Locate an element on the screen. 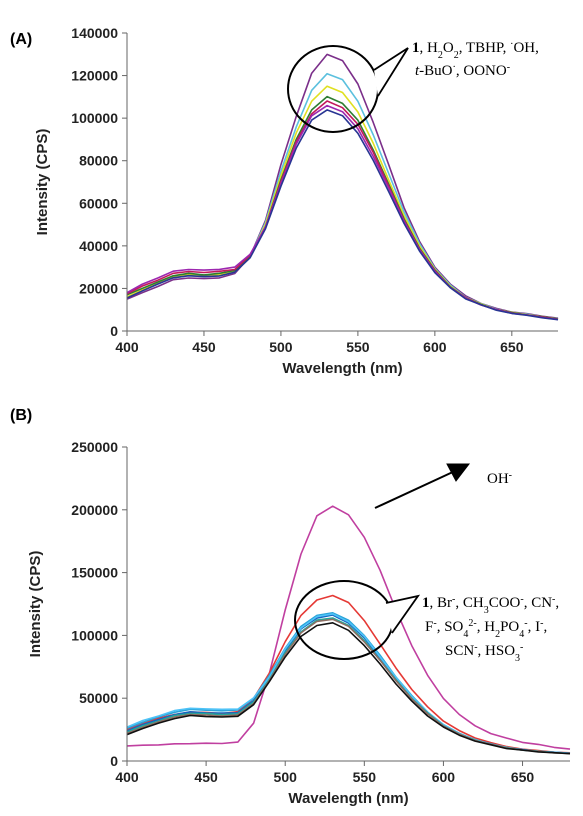 The image size is (583, 816). panel-a-x-tick-label: 400 is located at coordinates (127, 347).